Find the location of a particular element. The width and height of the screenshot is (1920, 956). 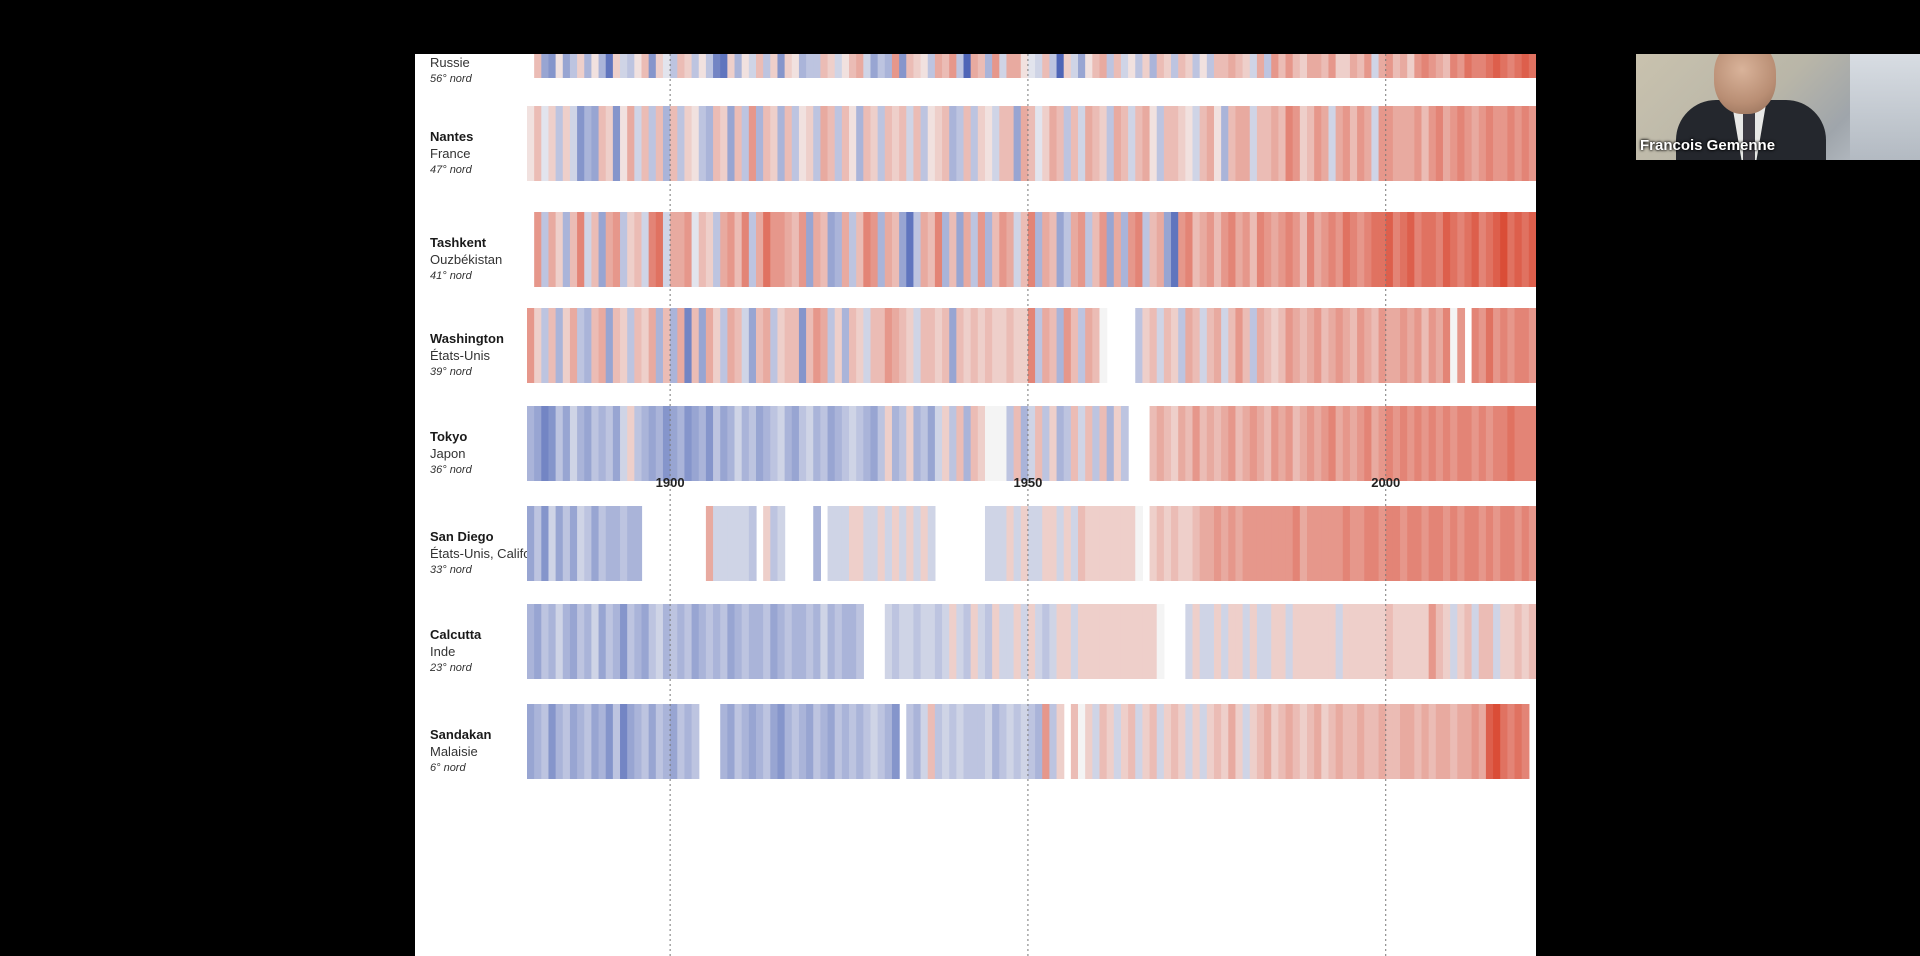

stripe-row: Washington États-Unis 39° nord is located at coordinates (975, 345).